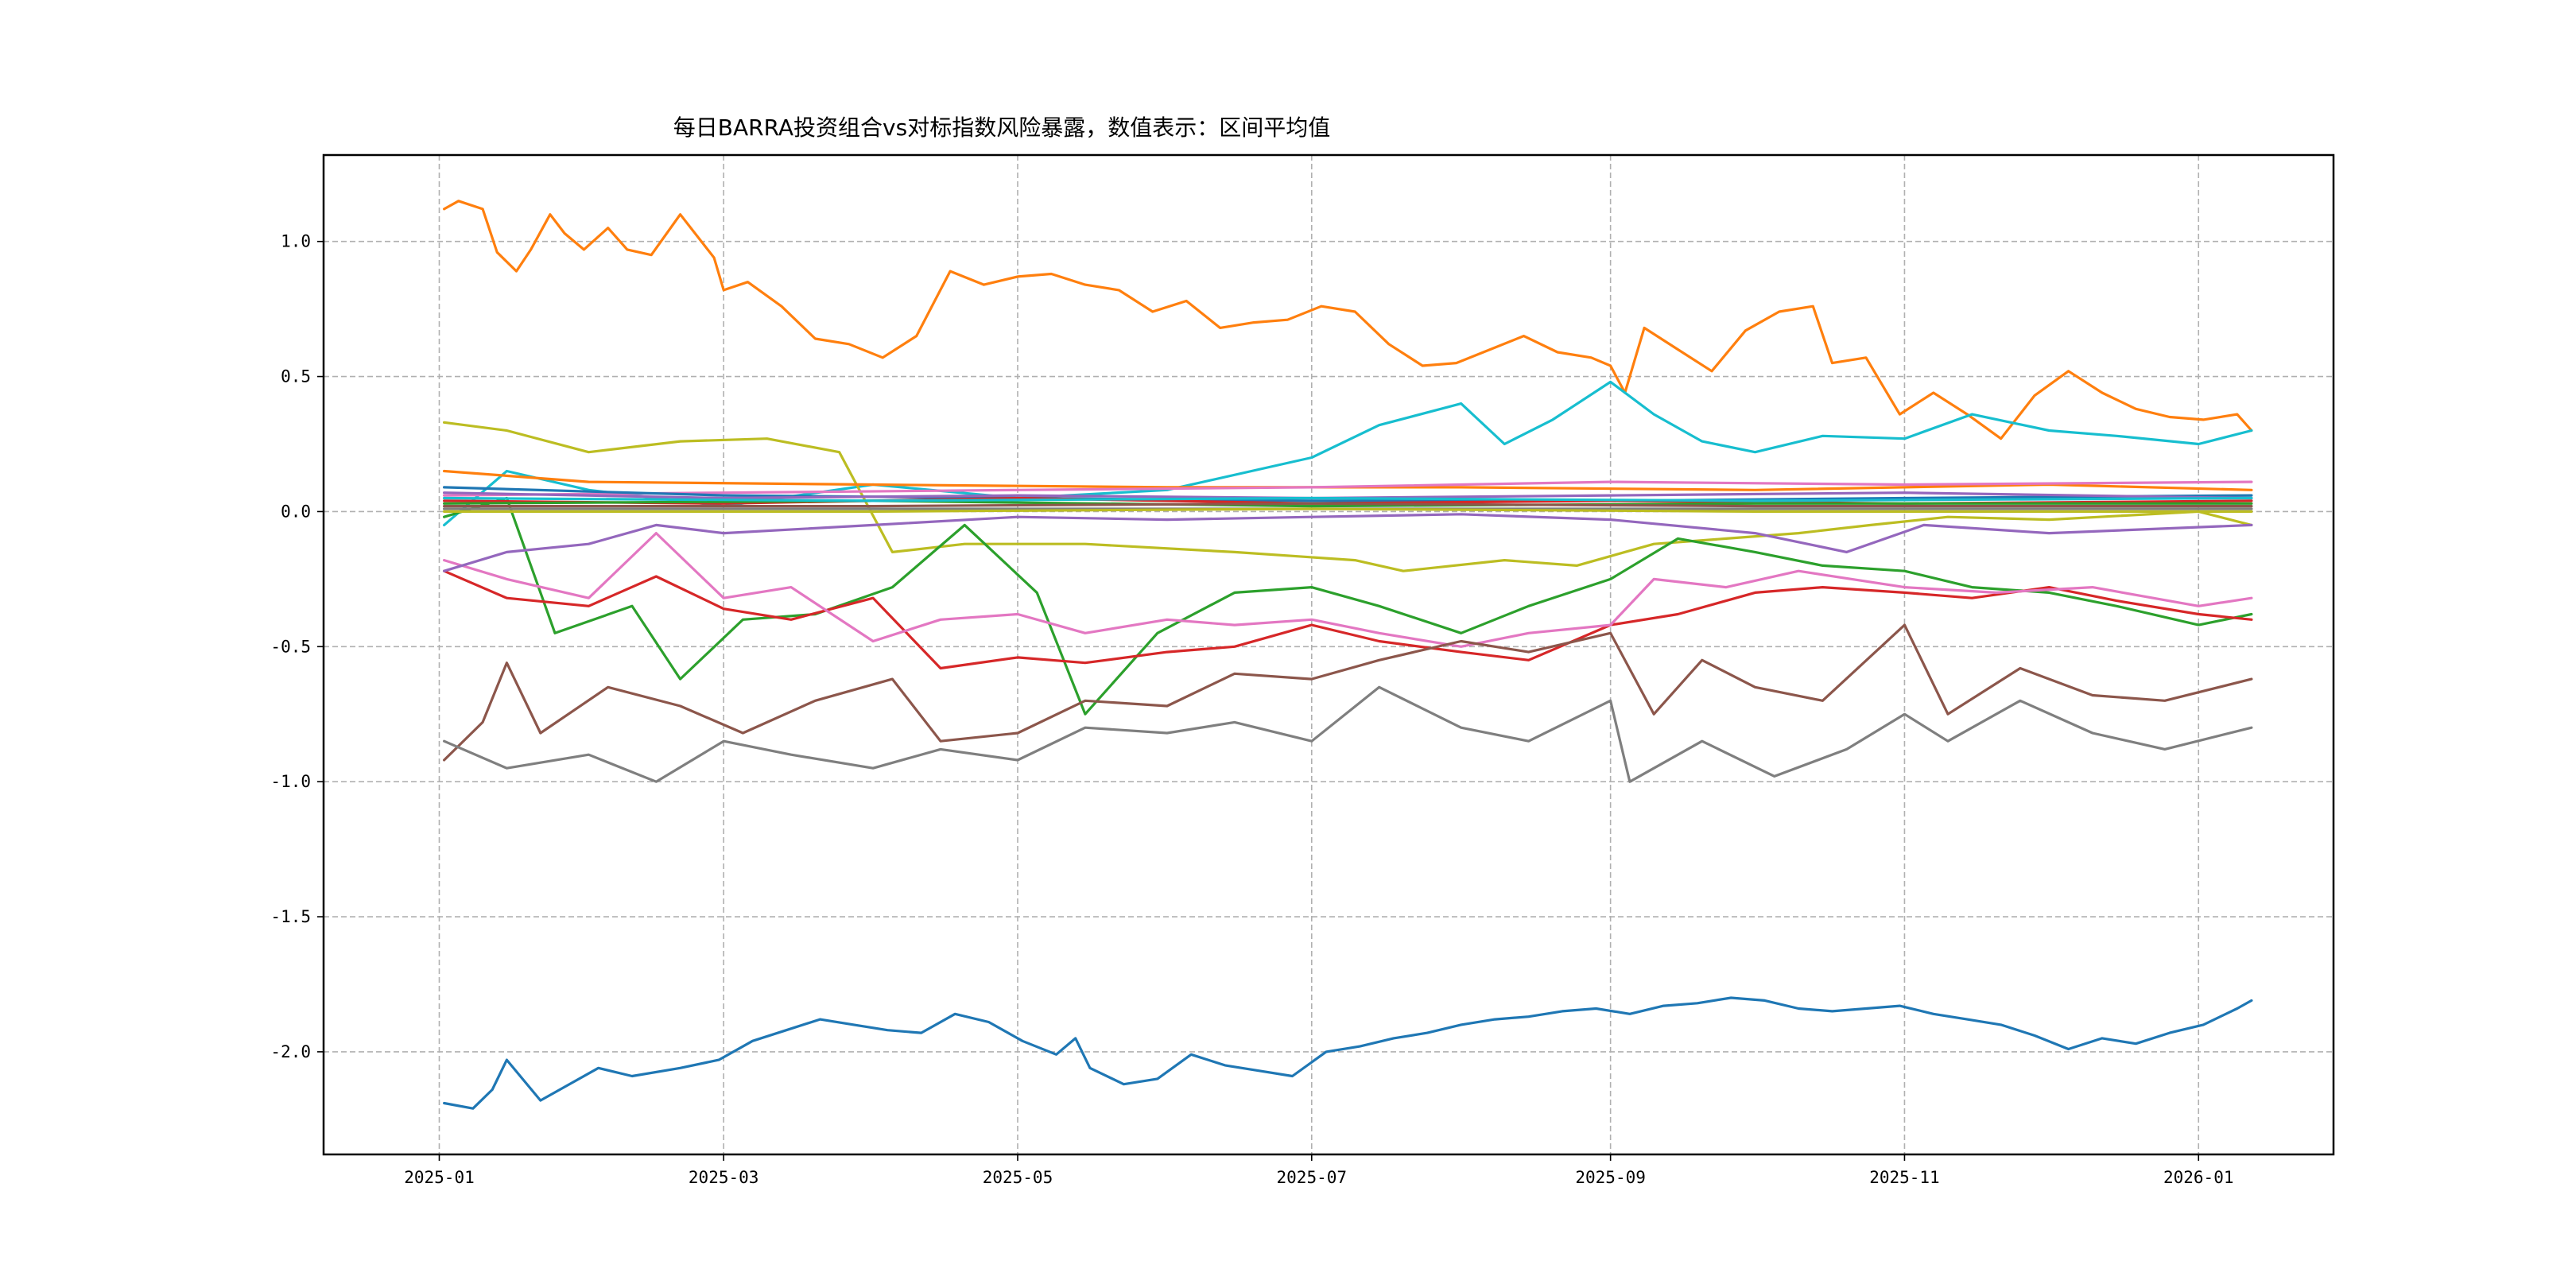 Image resolution: width=2576 pixels, height=1288 pixels. I want to click on y-tick-label: -2.0, so click(291, 1051).